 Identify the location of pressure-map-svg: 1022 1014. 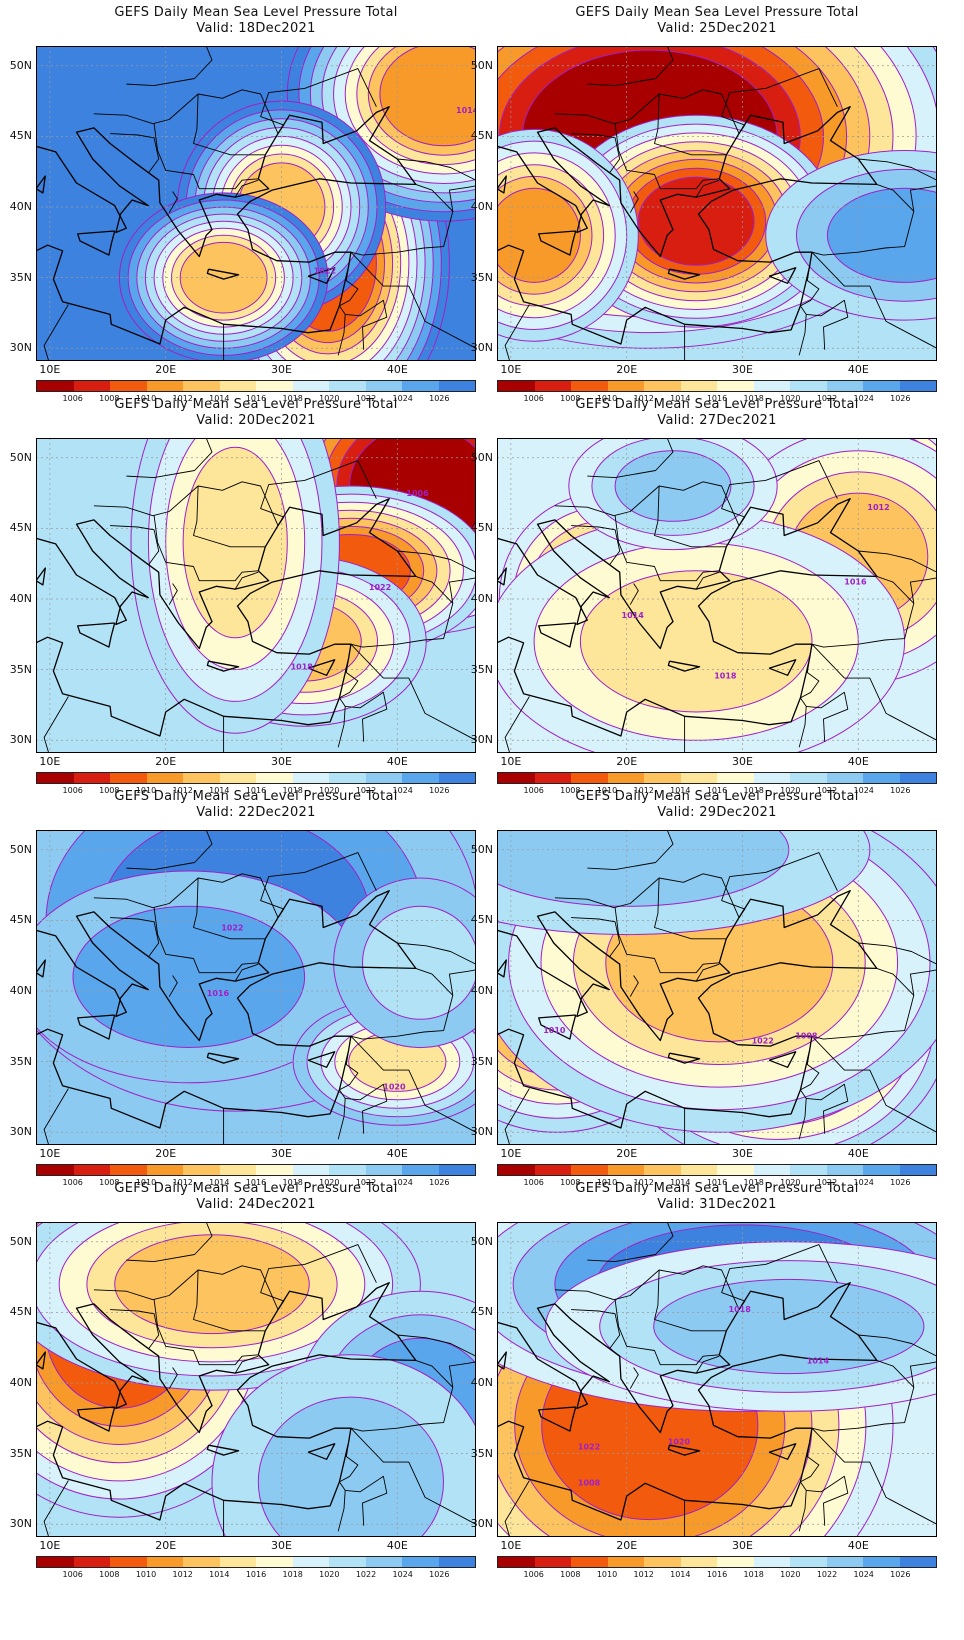
(256, 203).